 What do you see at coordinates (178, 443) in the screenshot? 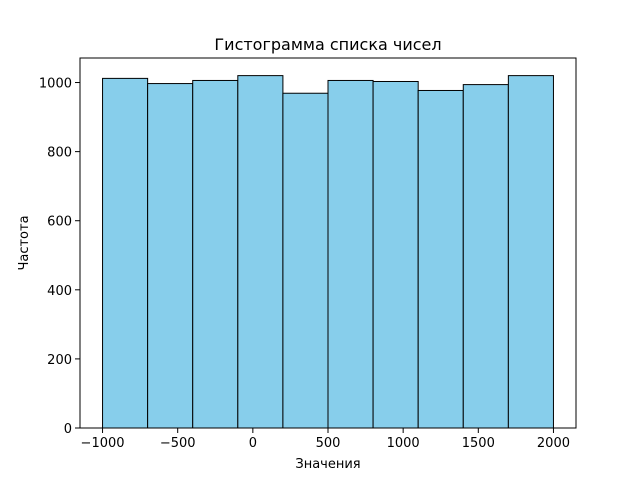
I see `x-tick-label: −500` at bounding box center [178, 443].